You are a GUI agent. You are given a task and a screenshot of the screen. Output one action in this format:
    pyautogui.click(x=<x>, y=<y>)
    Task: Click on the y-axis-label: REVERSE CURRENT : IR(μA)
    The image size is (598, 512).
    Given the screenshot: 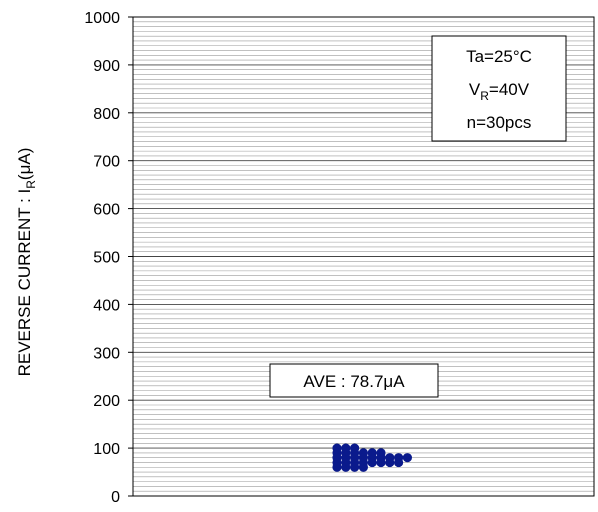 What is the action you would take?
    pyautogui.click(x=26, y=262)
    